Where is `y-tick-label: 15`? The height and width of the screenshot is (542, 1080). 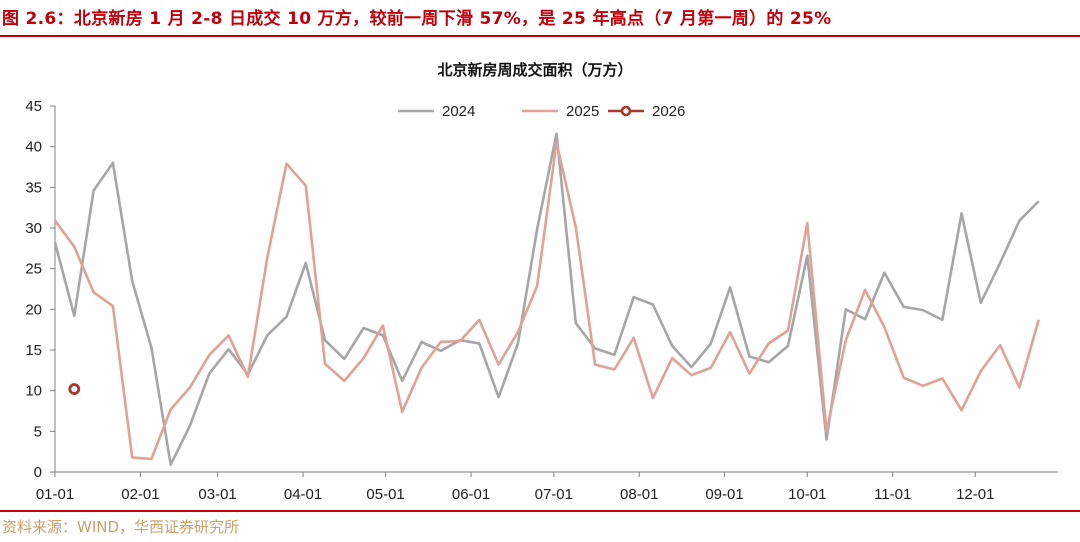
y-tick-label: 15 is located at coordinates (33, 350).